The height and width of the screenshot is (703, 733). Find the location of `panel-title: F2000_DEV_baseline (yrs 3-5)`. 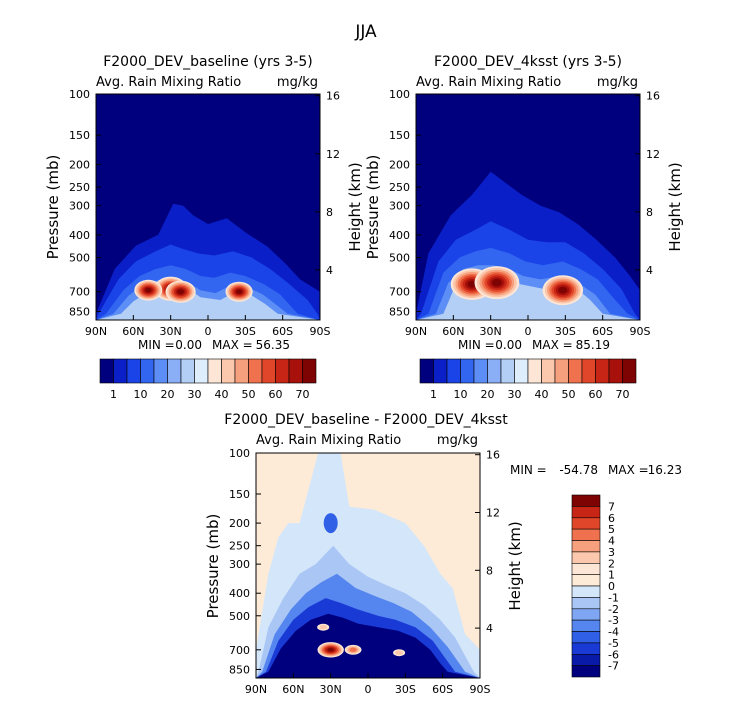

panel-title: F2000_DEV_baseline (yrs 3-5) is located at coordinates (208, 62).